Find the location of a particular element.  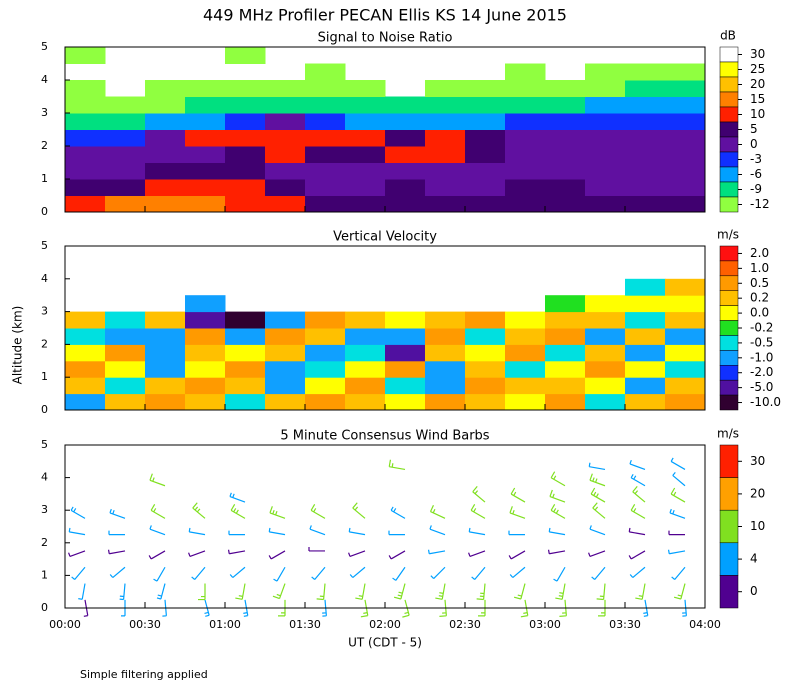

colorbar-label: -0.5 is located at coordinates (761, 342).